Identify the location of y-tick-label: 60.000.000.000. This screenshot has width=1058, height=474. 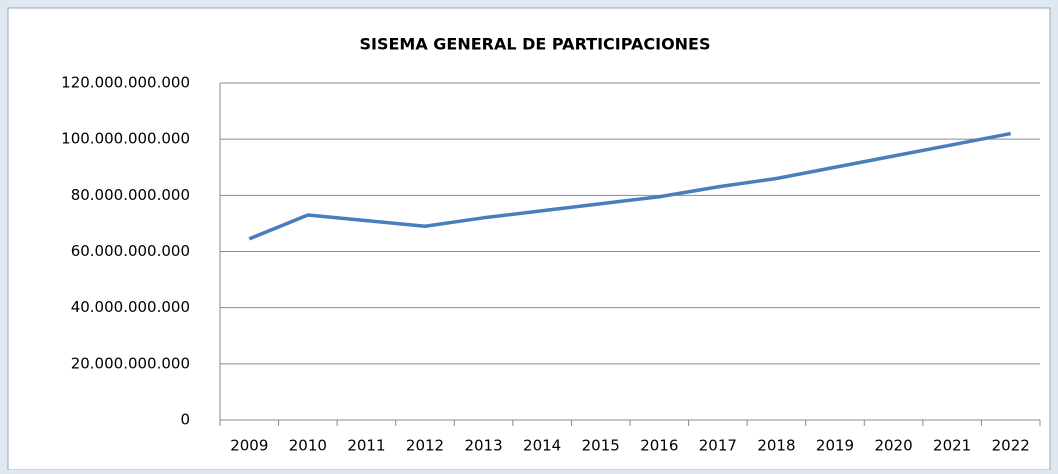
(130, 251).